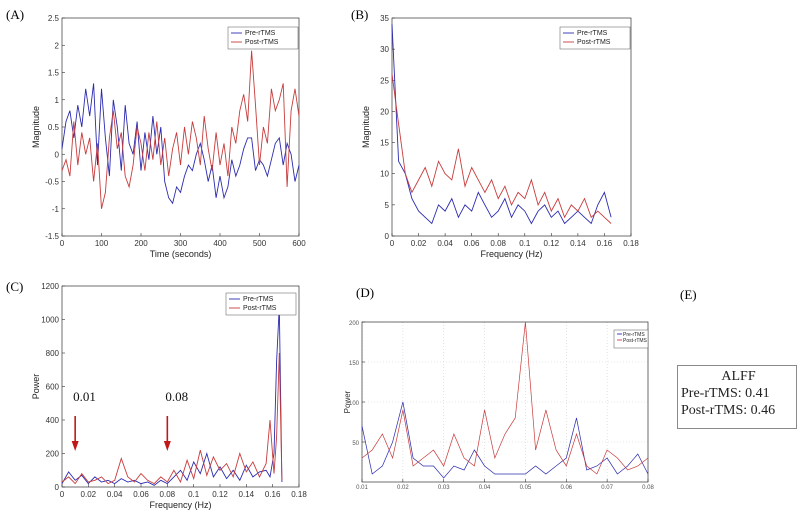 This screenshot has height=517, width=800. What do you see at coordinates (299, 494) in the screenshot?
I see `chart-c-x-tick-label: 0.18` at bounding box center [299, 494].